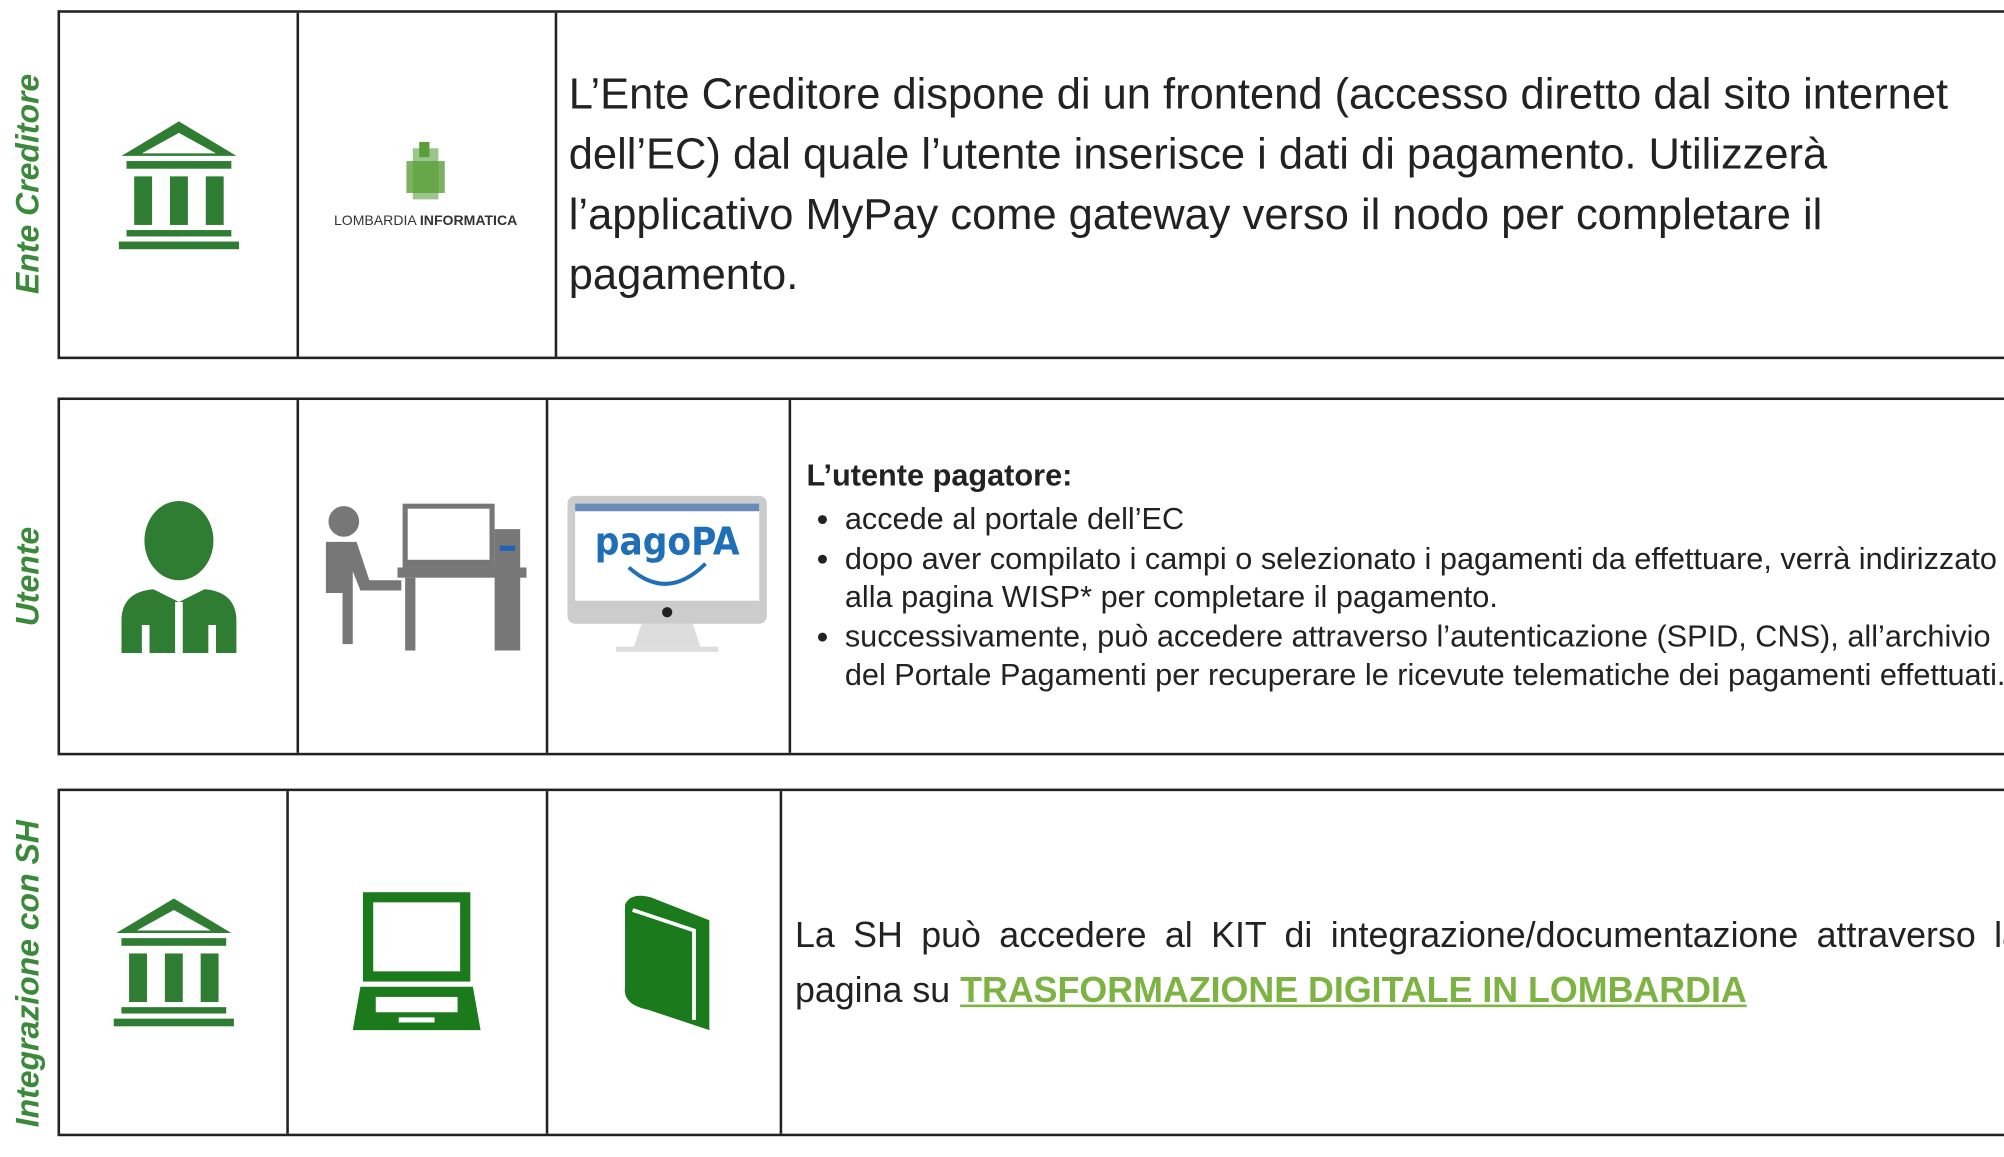 The image size is (2004, 1157). Describe the element at coordinates (28, 184) in the screenshot. I see `row-label: Ente Creditore` at that location.